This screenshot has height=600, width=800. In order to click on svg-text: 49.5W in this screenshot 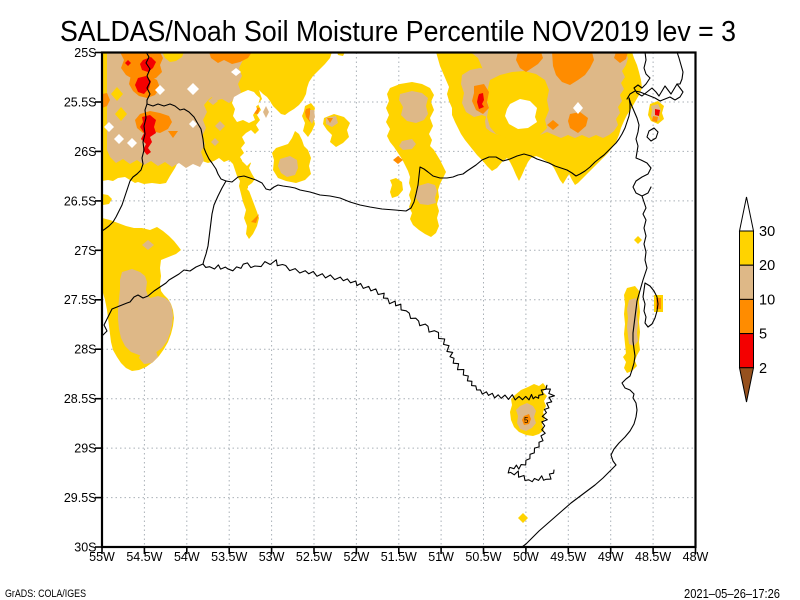, I will do `click(568, 557)`.